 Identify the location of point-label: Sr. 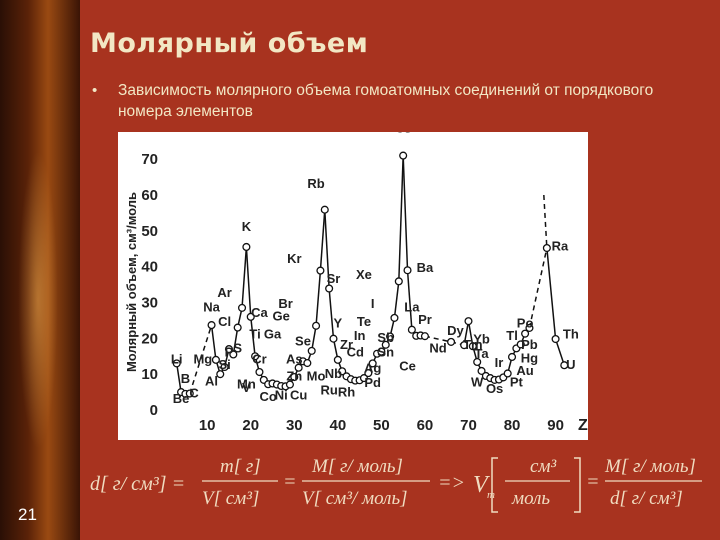
(334, 278).